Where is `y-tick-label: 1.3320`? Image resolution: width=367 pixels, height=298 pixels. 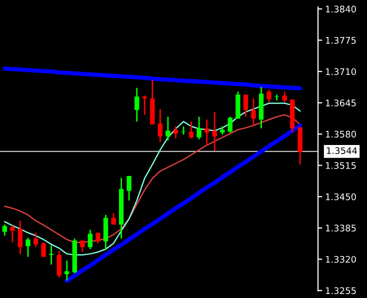 y-tick-label: 1.3320 is located at coordinates (341, 259).